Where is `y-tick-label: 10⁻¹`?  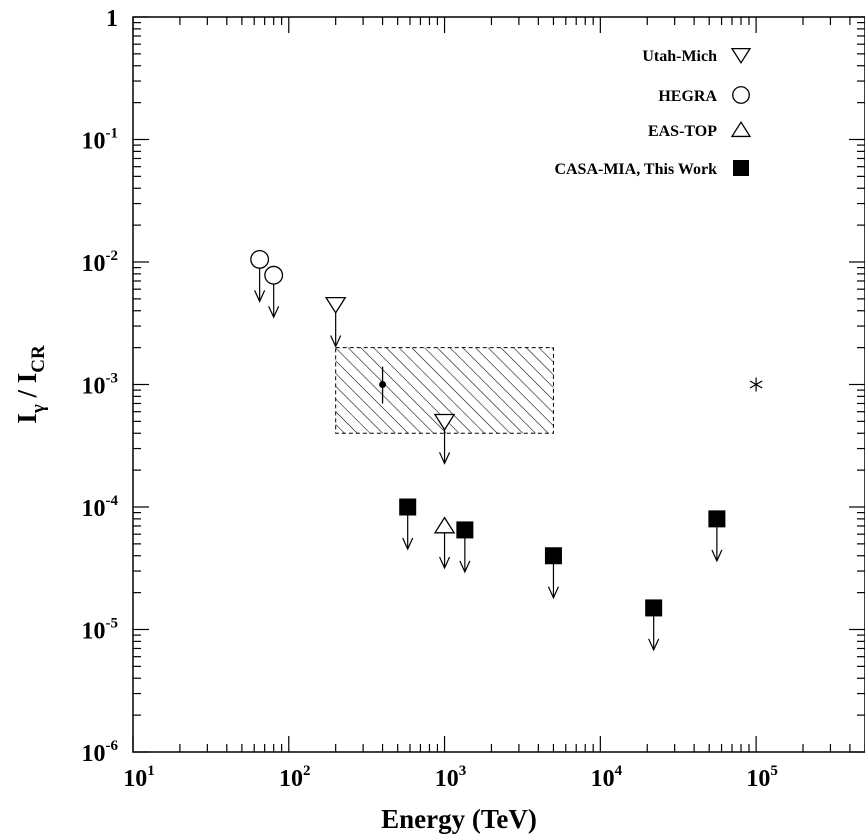 y-tick-label: 10⁻¹ is located at coordinates (100, 140).